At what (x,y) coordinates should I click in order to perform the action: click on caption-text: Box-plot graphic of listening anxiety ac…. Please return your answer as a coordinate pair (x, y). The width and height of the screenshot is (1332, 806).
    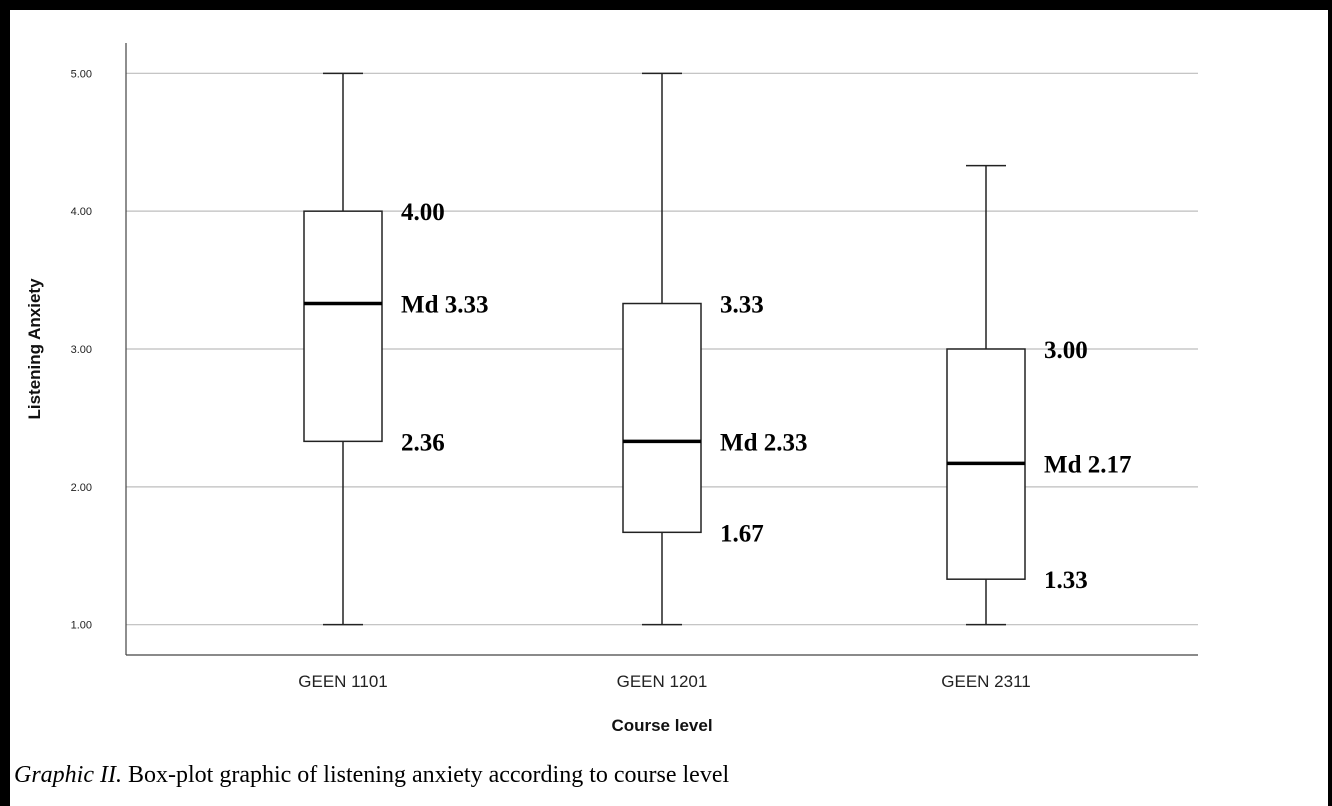
    Looking at the image, I should click on (425, 775).